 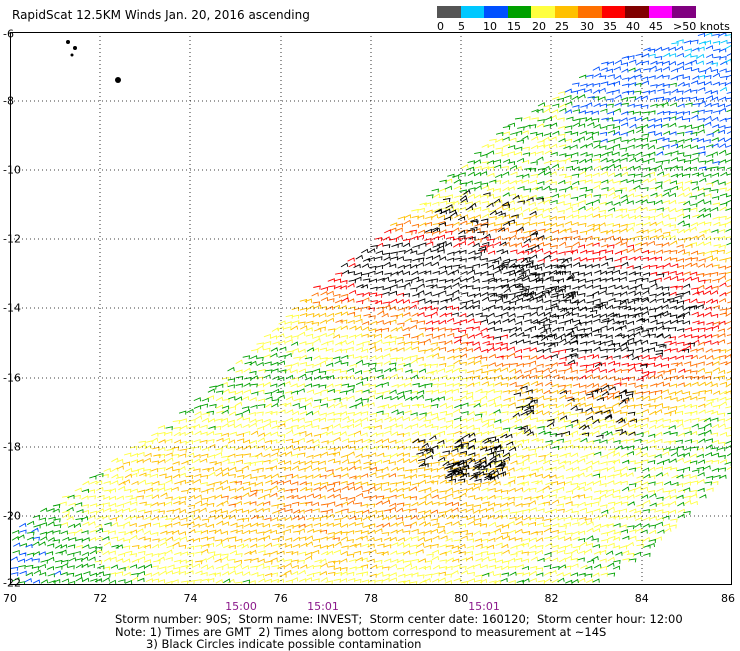 What do you see at coordinates (728, 598) in the screenshot?
I see `x-tick-label: 86` at bounding box center [728, 598].